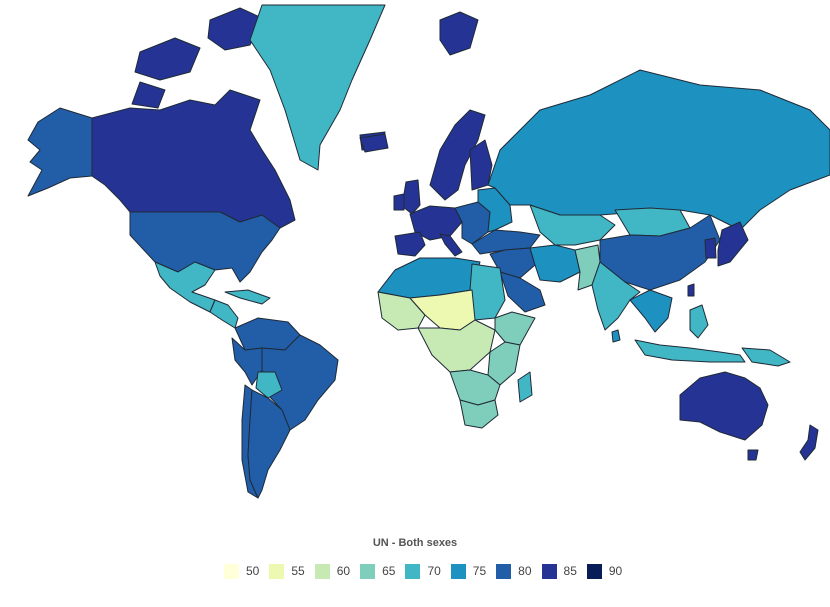  I want to click on region-russia, so click(658, 150).